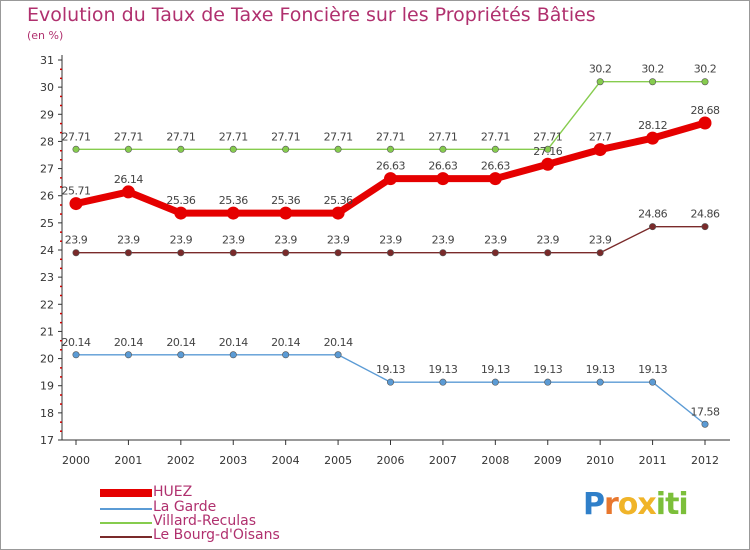 Image resolution: width=750 pixels, height=550 pixels. Describe the element at coordinates (181, 460) in the screenshot. I see `x-tick-label: 2002` at that location.